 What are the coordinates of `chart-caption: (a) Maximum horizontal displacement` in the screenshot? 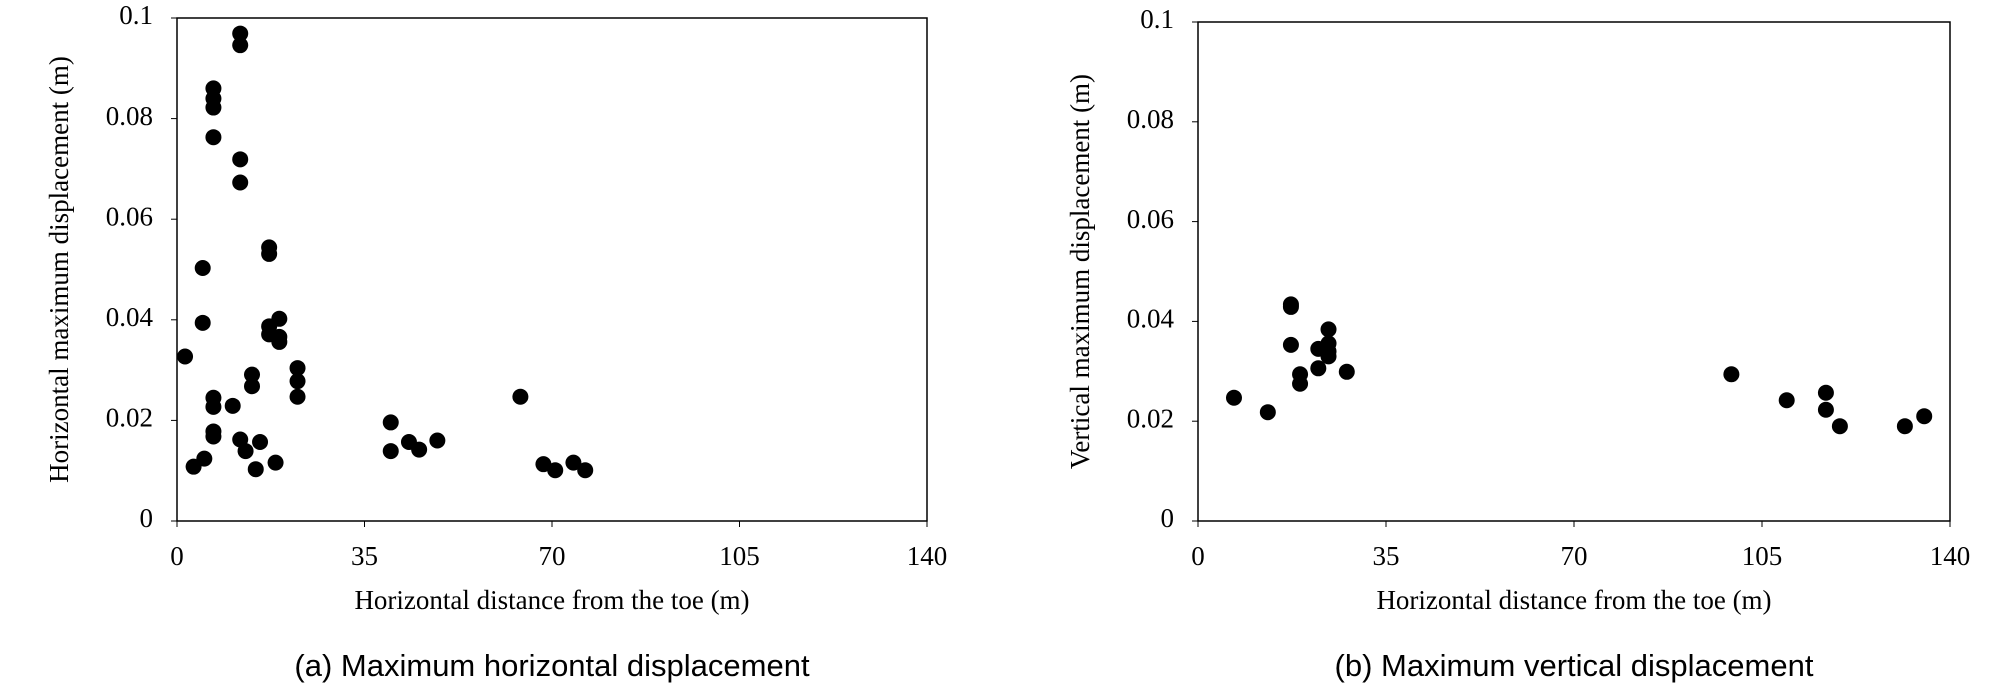 It's located at (552, 665).